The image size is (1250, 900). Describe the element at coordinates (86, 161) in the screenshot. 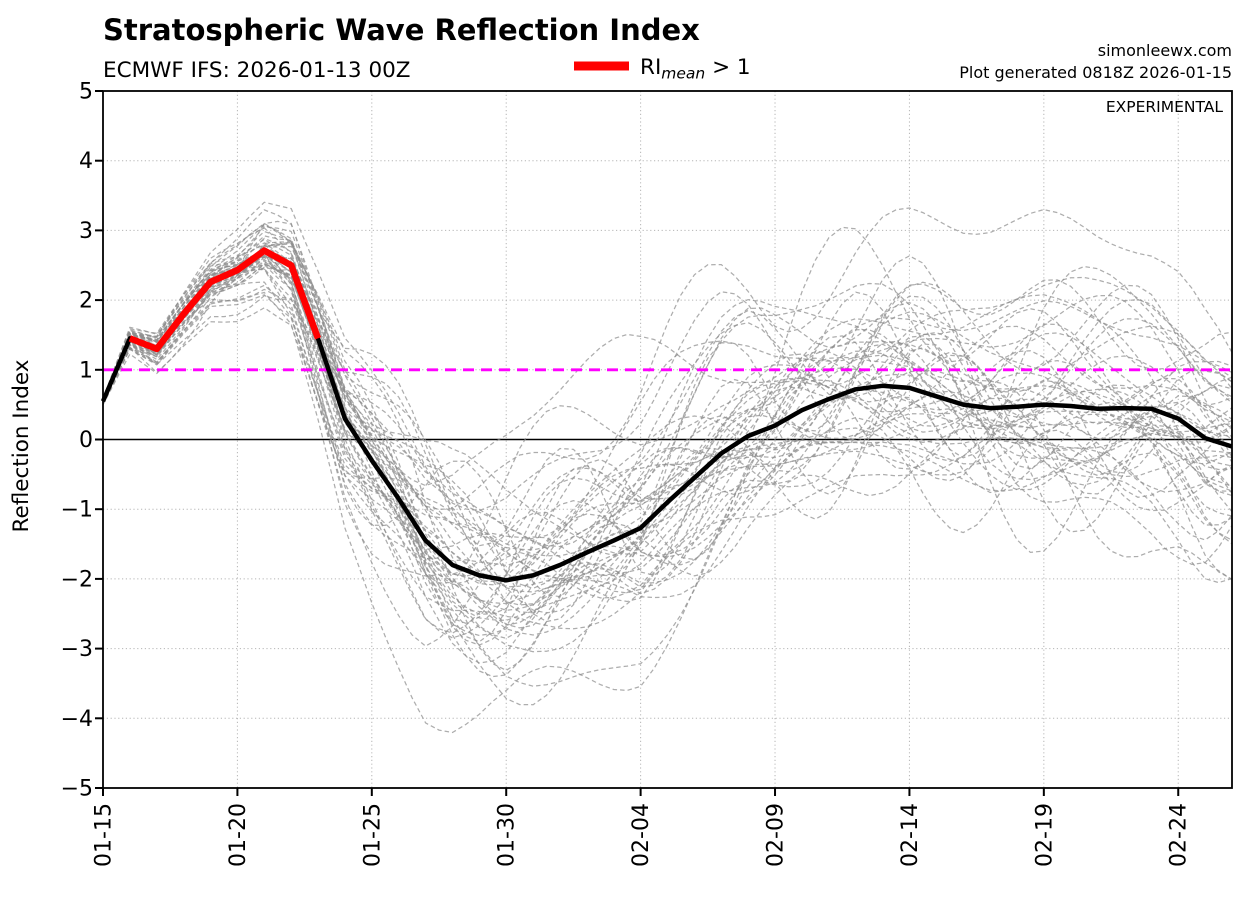

I see `y-tick-label: 4` at that location.